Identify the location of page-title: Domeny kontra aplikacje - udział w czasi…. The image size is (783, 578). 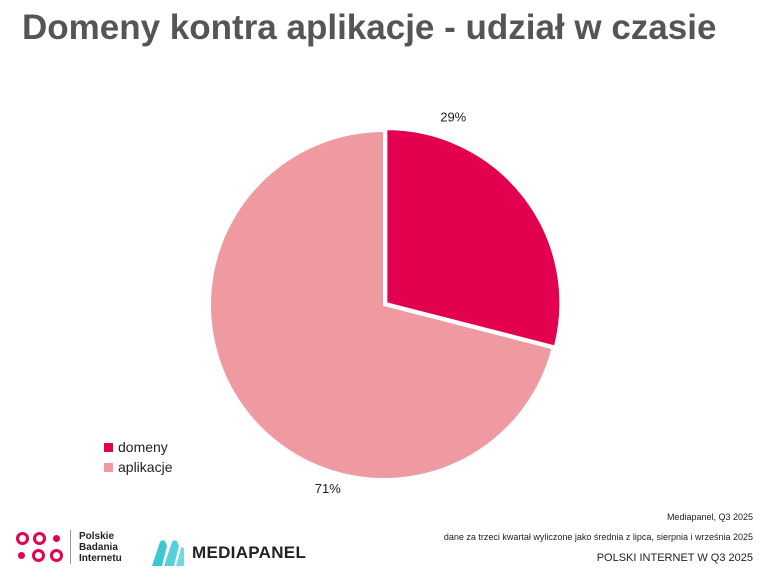
(369, 27).